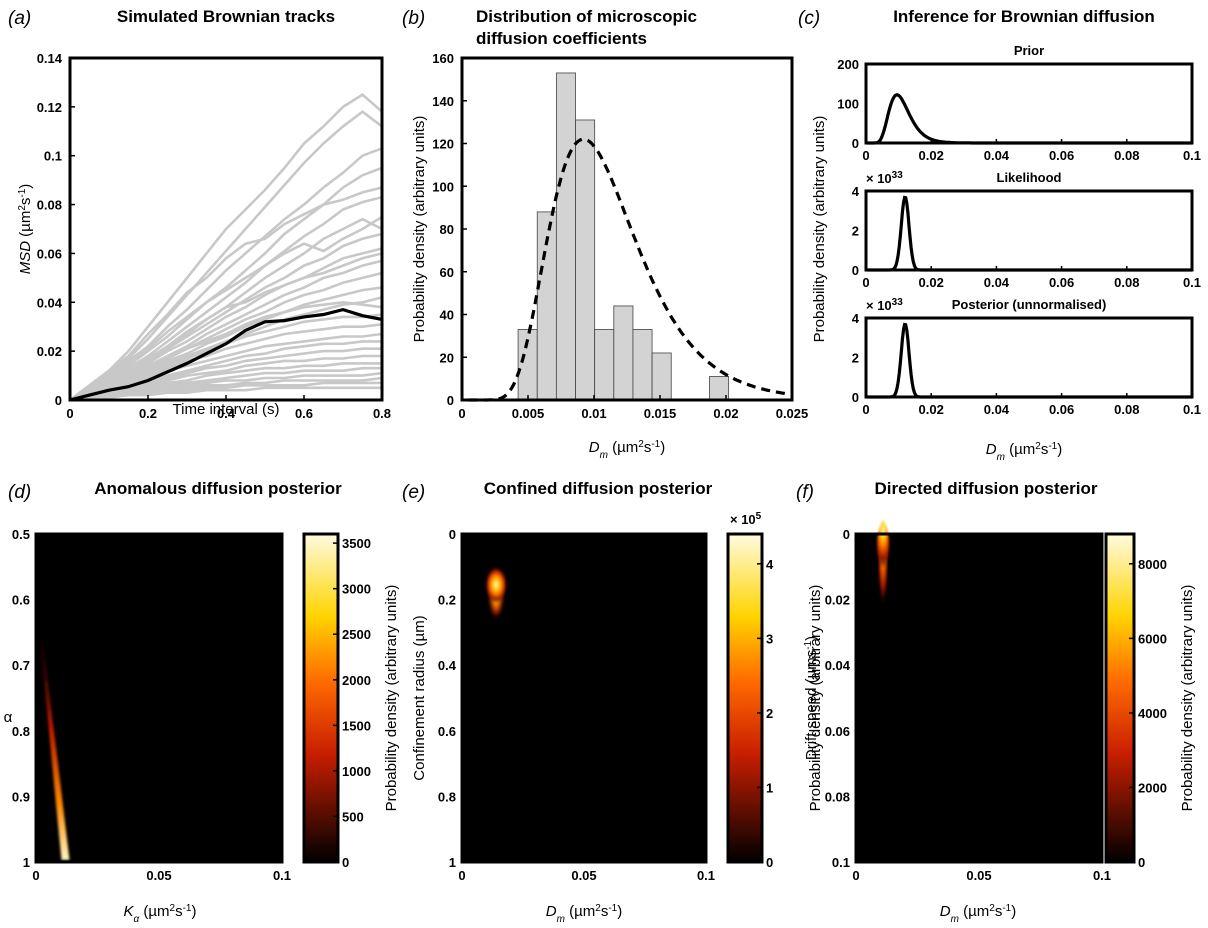  What do you see at coordinates (1152, 713) in the screenshot?
I see `panel-f-colorbar-tick-label: 4000` at bounding box center [1152, 713].